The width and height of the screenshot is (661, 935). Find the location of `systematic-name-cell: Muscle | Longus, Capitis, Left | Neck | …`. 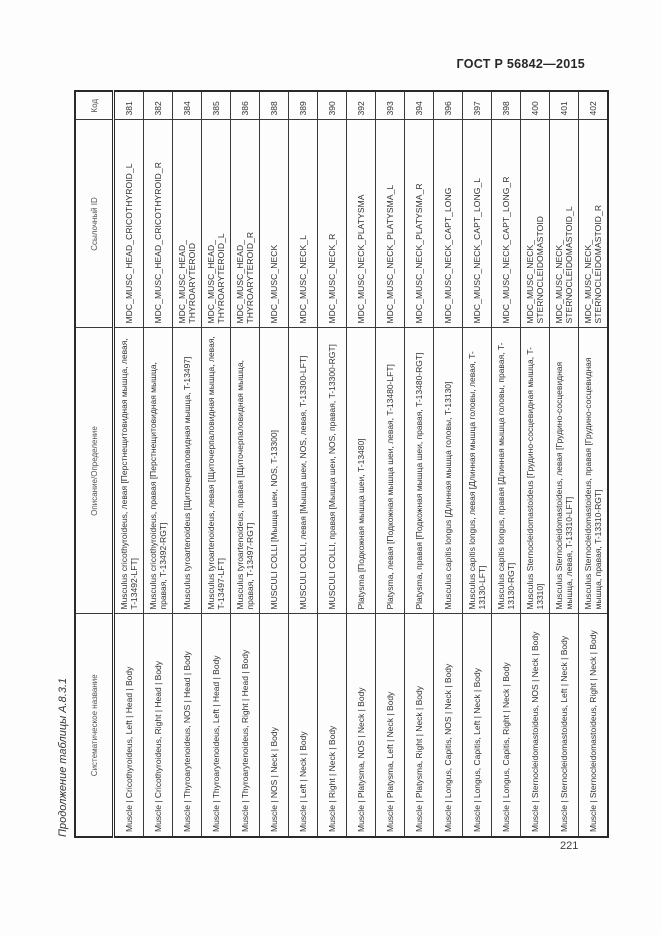

systematic-name-cell: Muscle | Longus, Capitis, Left | Neck | … is located at coordinates (477, 725).